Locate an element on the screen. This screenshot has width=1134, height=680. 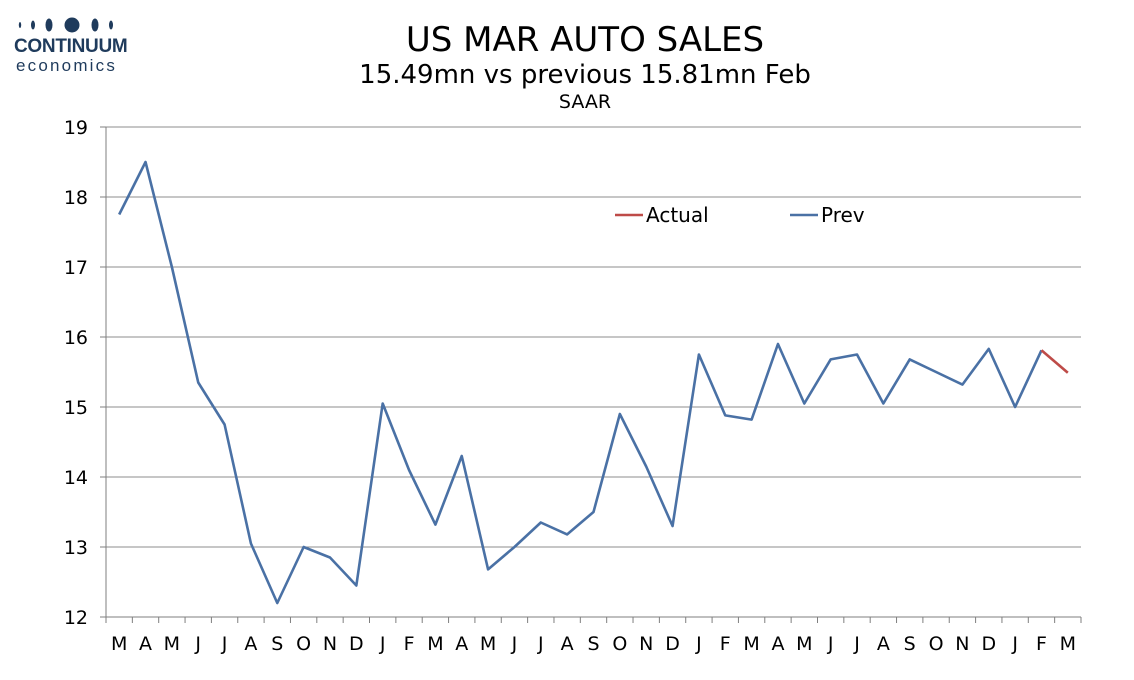
chart-subtitle: 15.49mn vs previous 15.81mn Feb is located at coordinates (585, 75).